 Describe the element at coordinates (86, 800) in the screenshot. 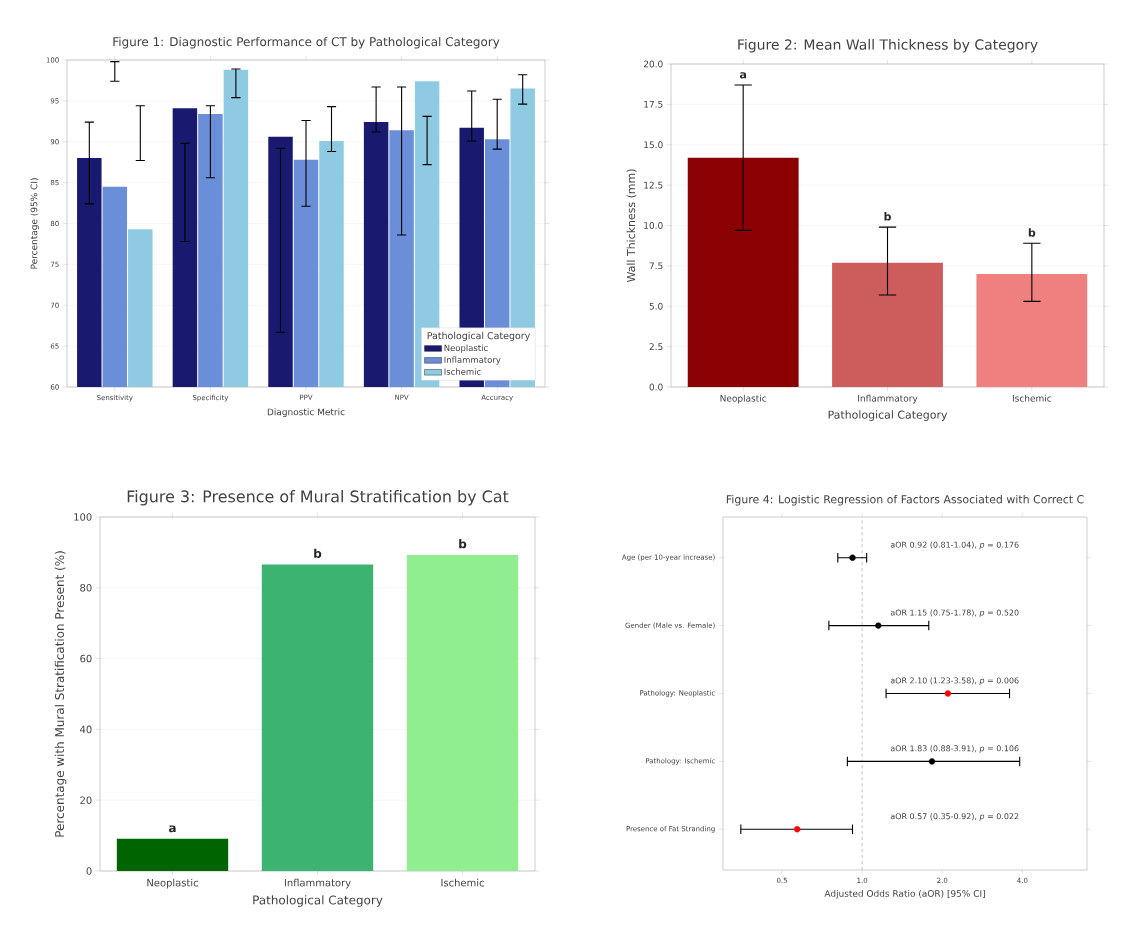

I see `y-tick-label: 20` at that location.